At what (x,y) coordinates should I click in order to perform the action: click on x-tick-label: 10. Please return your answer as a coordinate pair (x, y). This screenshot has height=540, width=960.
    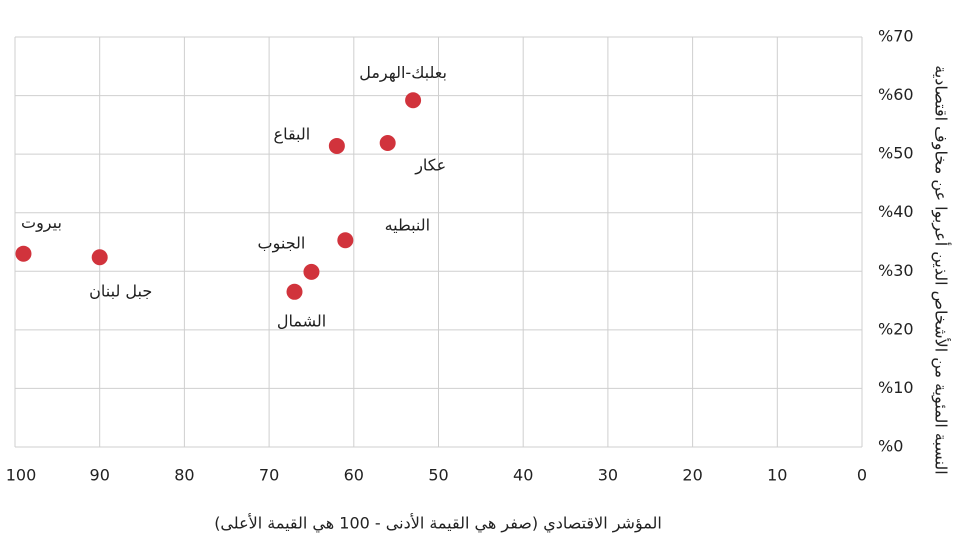
    Looking at the image, I should click on (777, 475).